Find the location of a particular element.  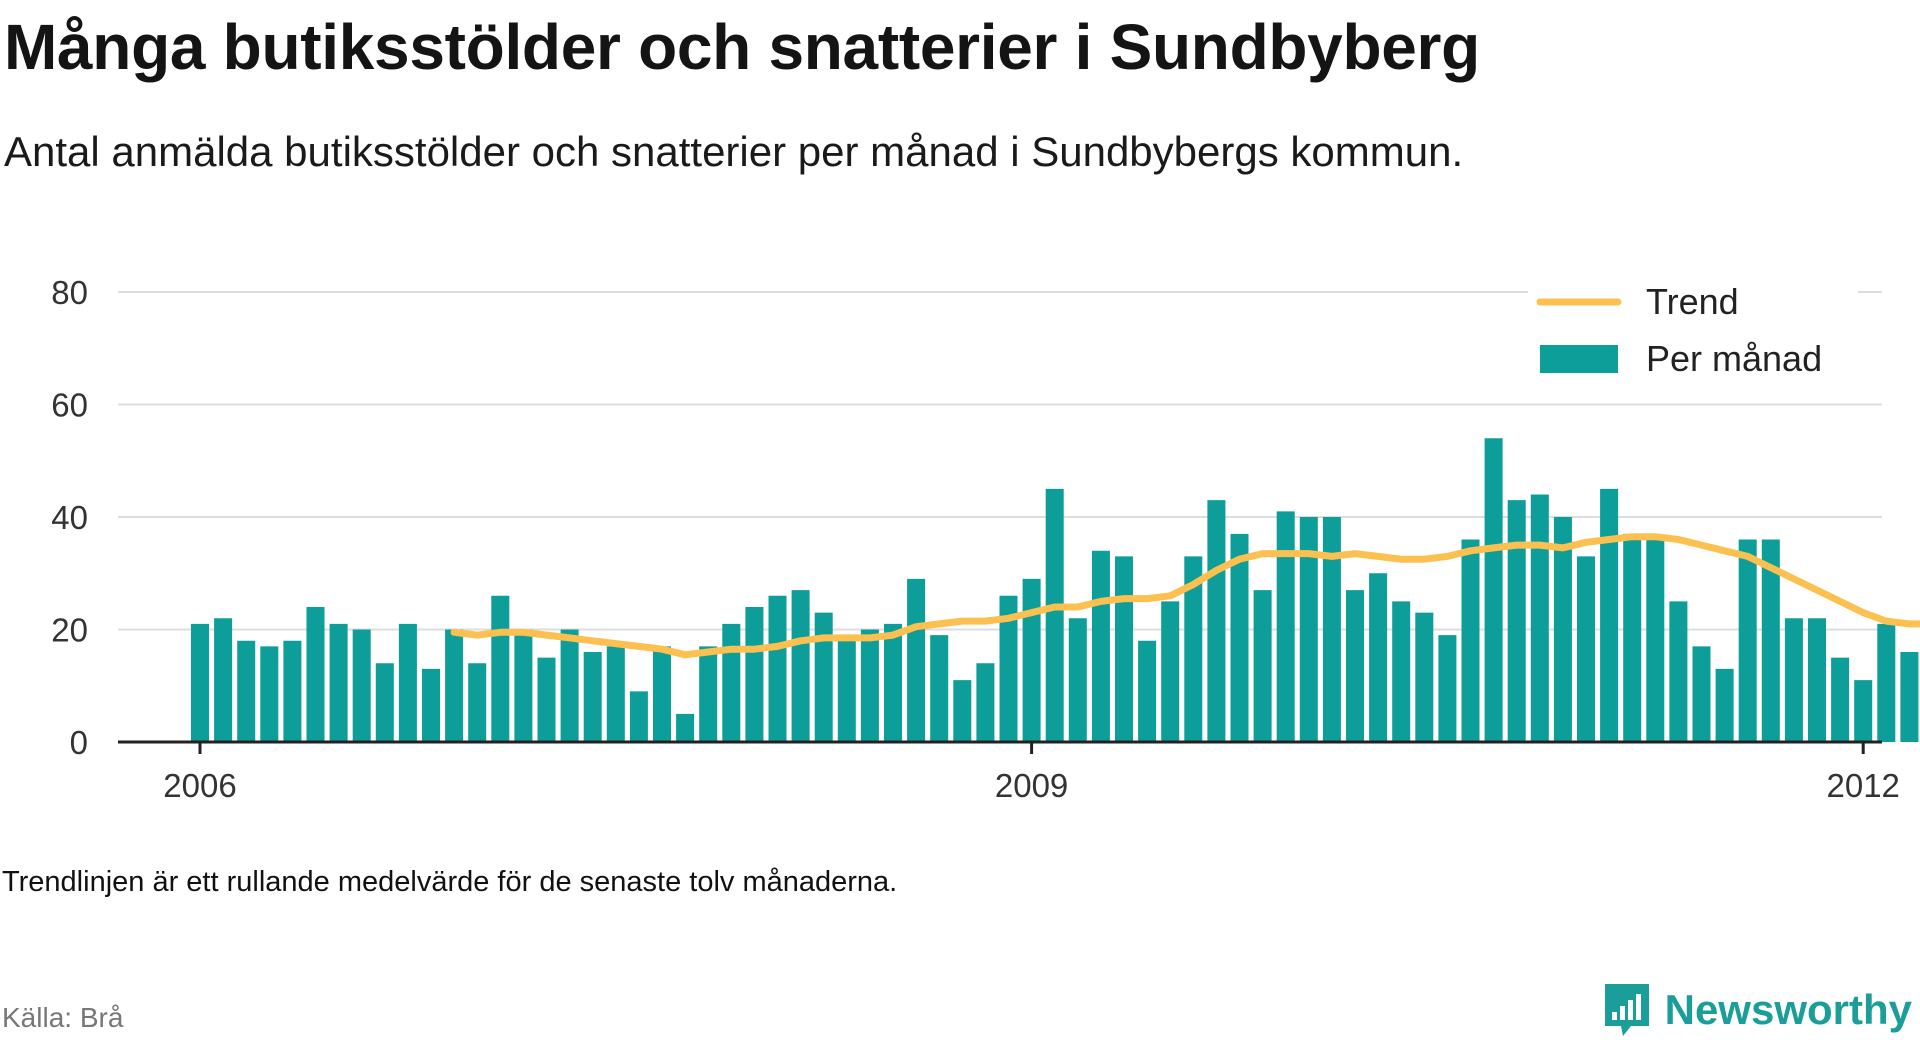

legend-bg is located at coordinates (1693, 337).